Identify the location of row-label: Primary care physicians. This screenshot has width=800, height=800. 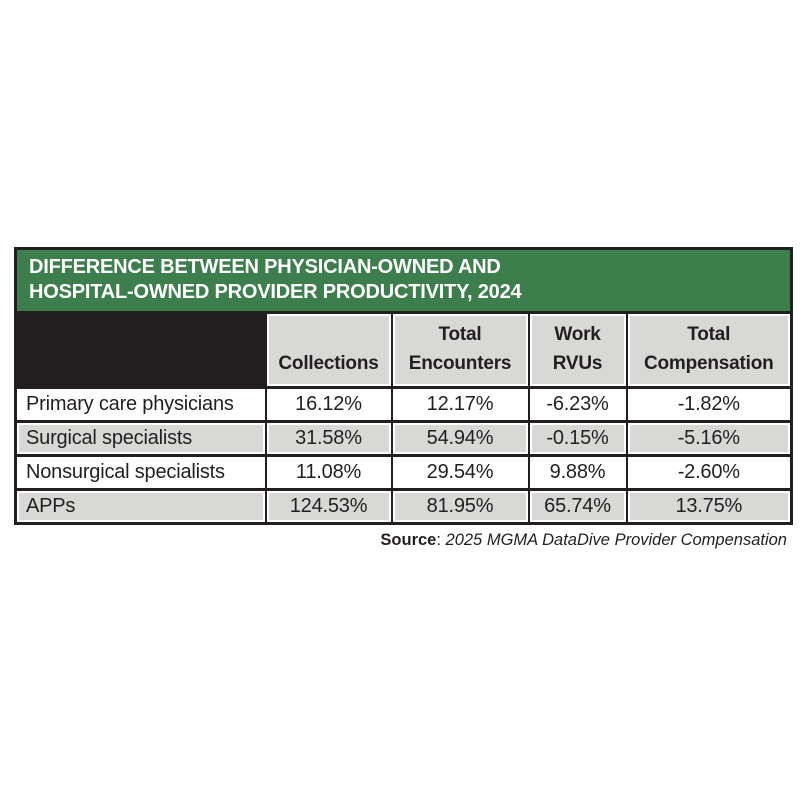
(140, 404).